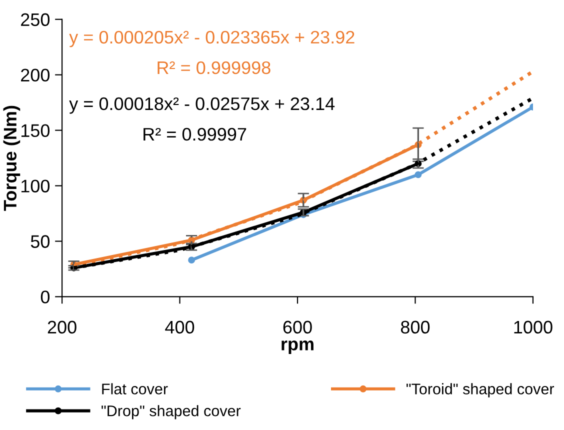  Describe the element at coordinates (298, 347) in the screenshot. I see `x-axis-title: rpm` at that location.